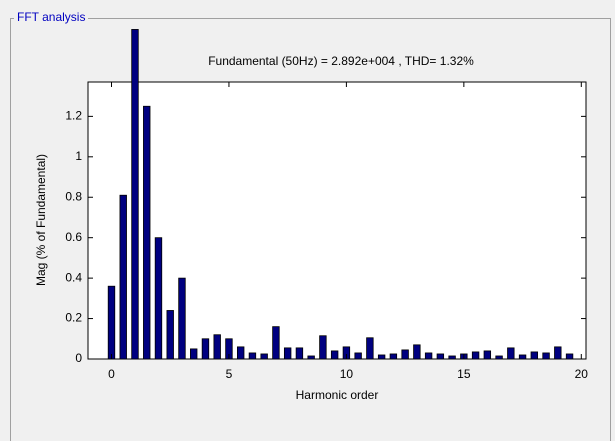  Describe the element at coordinates (111, 374) in the screenshot. I see `x-tick-label: 0` at that location.